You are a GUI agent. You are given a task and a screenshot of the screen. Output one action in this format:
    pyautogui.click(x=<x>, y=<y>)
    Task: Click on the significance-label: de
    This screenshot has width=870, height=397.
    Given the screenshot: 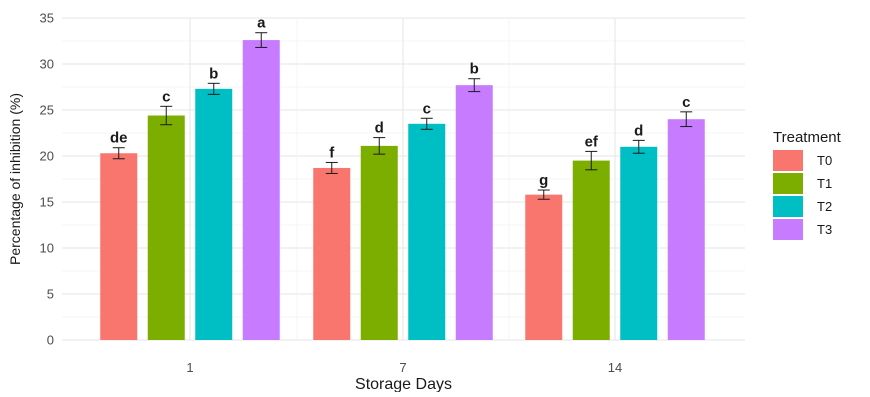 What is the action you would take?
    pyautogui.click(x=119, y=138)
    